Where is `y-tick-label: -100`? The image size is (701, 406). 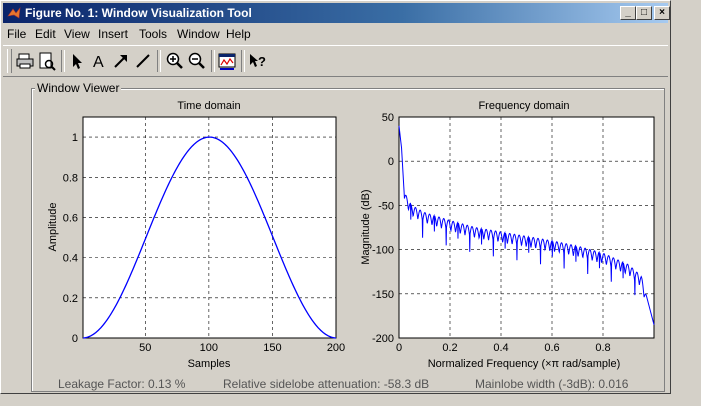 y-tick-label: -100 is located at coordinates (383, 251).